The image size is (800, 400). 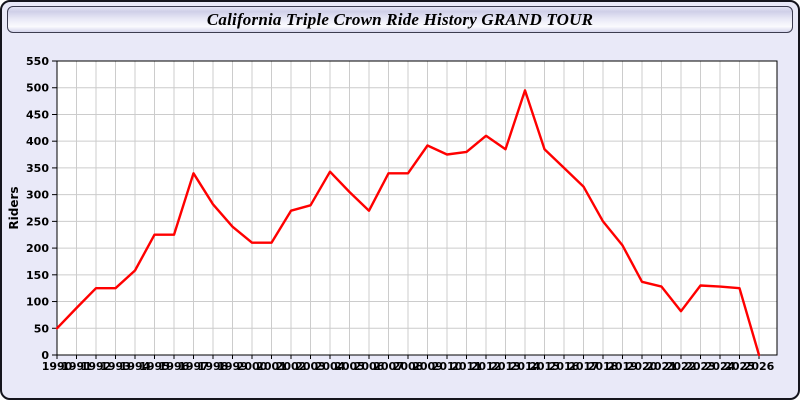 What do you see at coordinates (369, 366) in the screenshot?
I see `svg-text: 2006` at bounding box center [369, 366].